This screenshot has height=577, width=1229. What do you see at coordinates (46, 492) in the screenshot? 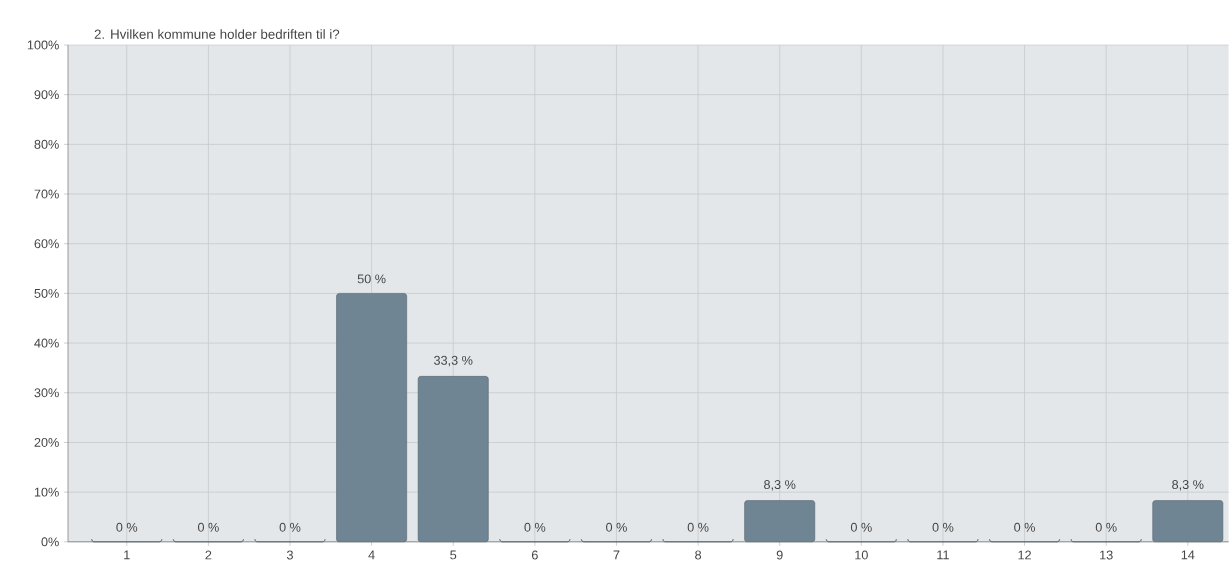
I see `y-tick-label: 10%` at bounding box center [46, 492].